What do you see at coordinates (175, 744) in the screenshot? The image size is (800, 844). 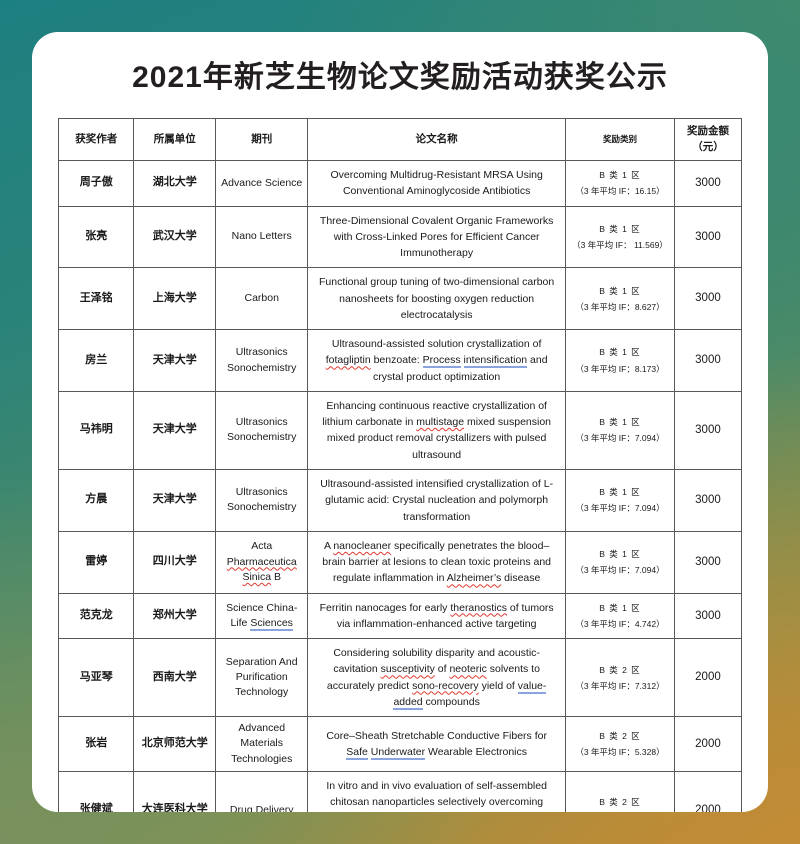 I see `cell-institution: 北京师范大学` at bounding box center [175, 744].